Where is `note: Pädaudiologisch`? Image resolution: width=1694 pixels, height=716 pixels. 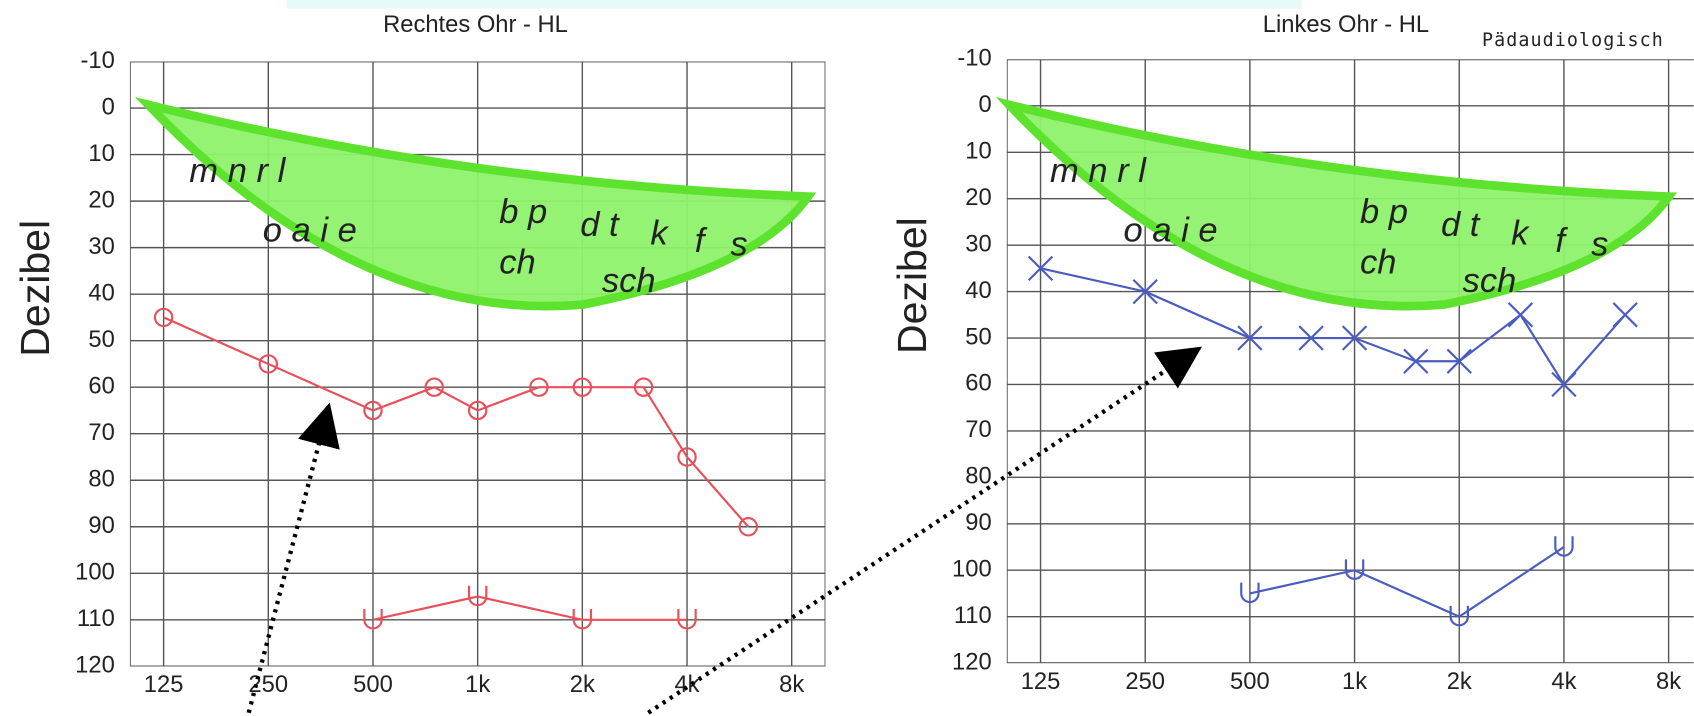
note: Pädaudiologisch is located at coordinates (1573, 40).